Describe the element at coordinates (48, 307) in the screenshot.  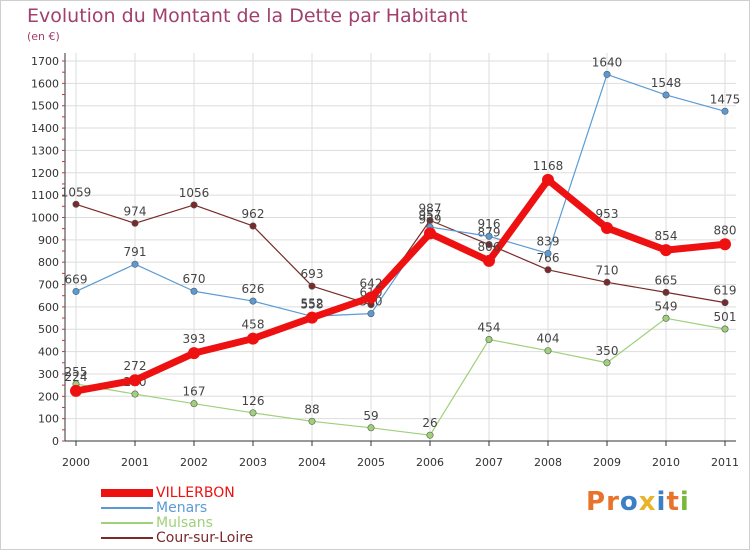
I see `y-tick-label: 600` at that location.